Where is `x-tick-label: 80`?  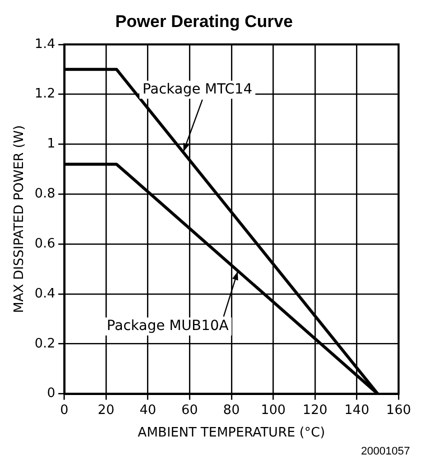
x-tick-label: 80 is located at coordinates (231, 410).